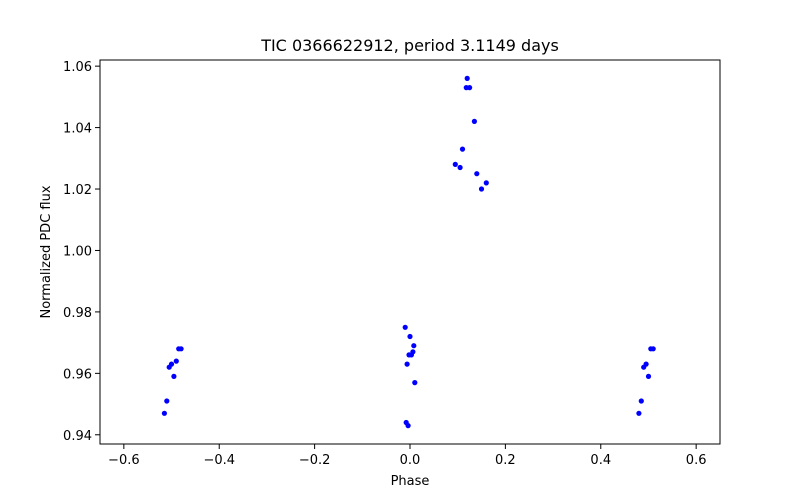 This screenshot has height=500, width=800. What do you see at coordinates (77, 190) in the screenshot?
I see `y-tick-label: 1.02` at bounding box center [77, 190].